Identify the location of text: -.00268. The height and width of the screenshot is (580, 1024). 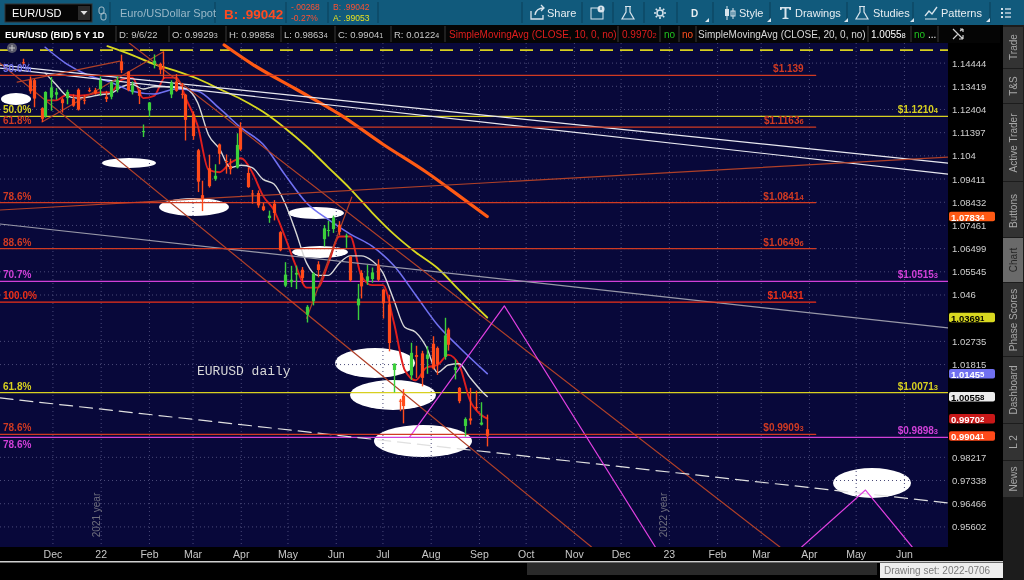
(306, 7).